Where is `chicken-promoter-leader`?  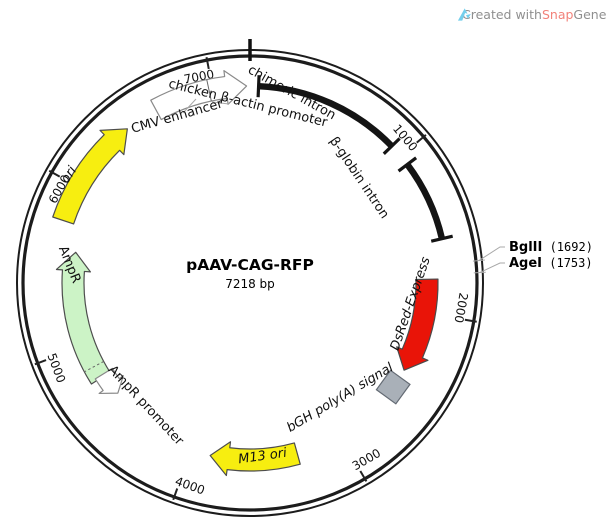
chicken-promoter-leader is located at coordinates (220, 103).